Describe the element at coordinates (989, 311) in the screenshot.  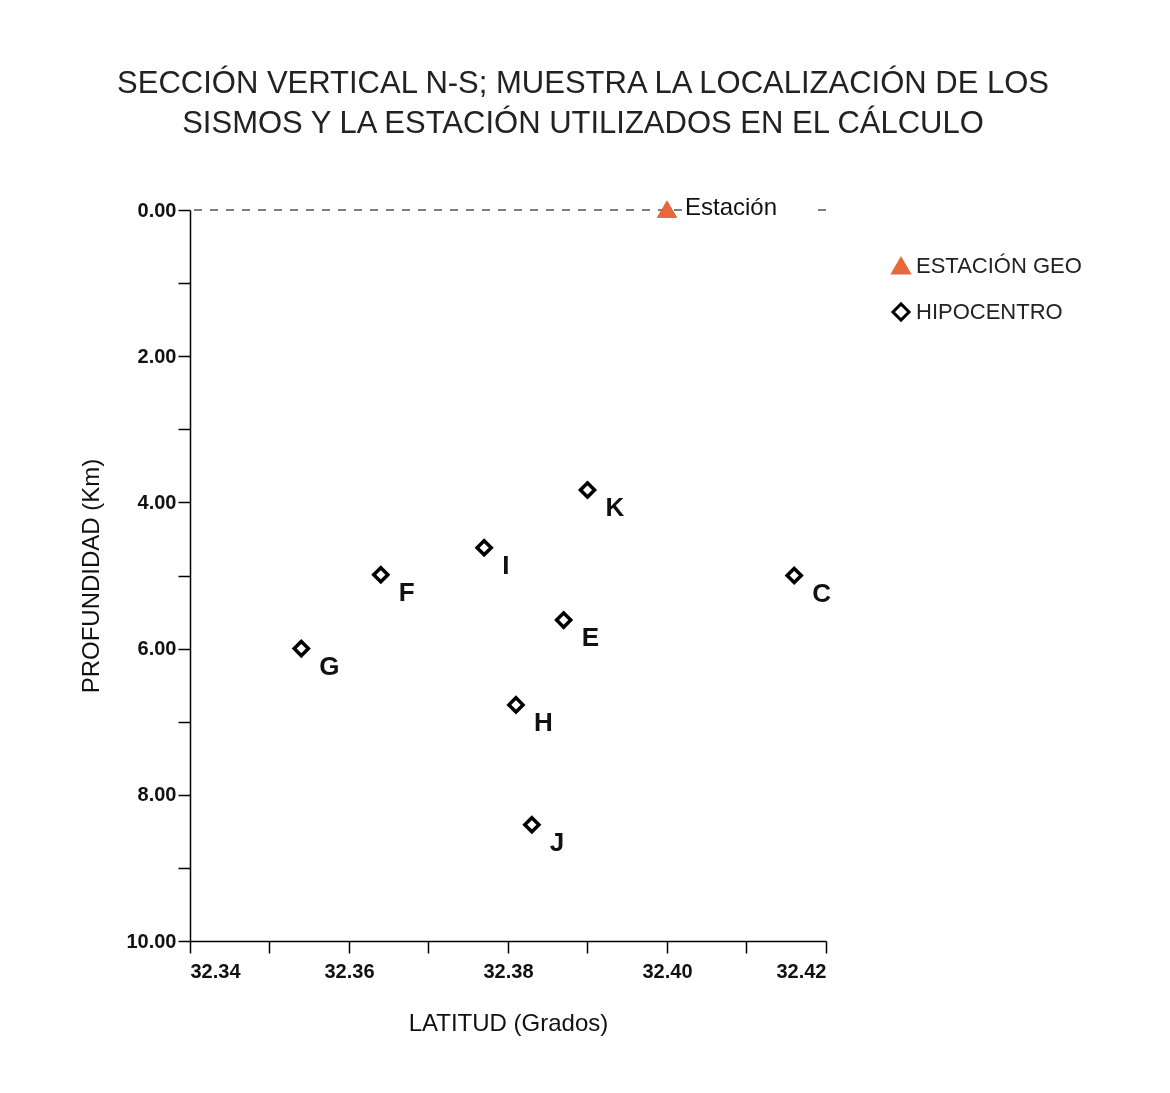
I see `legend-label: HIPOCENTRO` at that location.